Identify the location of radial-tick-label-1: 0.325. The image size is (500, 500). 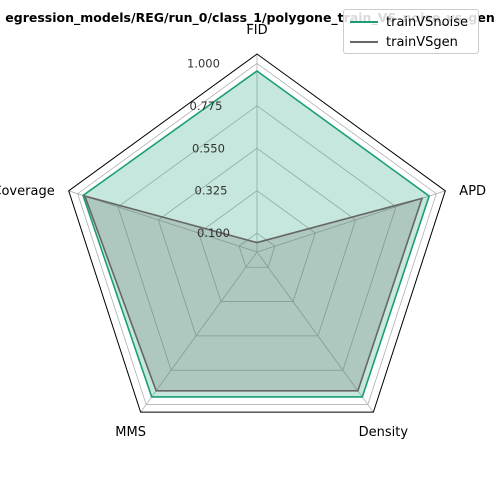
(211, 191).